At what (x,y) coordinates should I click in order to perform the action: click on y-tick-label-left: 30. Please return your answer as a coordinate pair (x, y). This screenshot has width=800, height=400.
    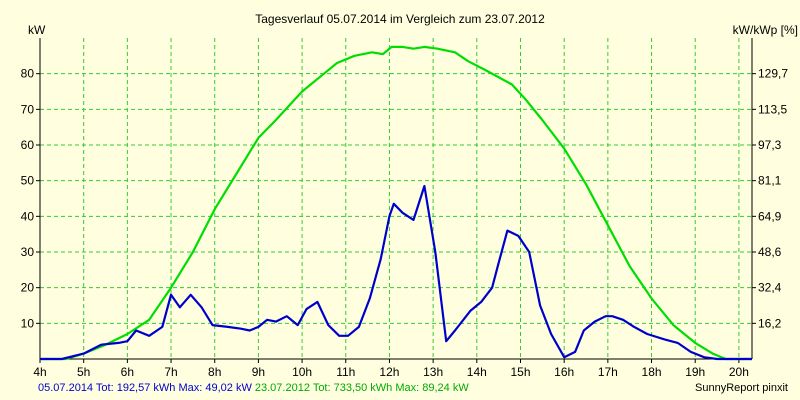
    Looking at the image, I should click on (28, 252).